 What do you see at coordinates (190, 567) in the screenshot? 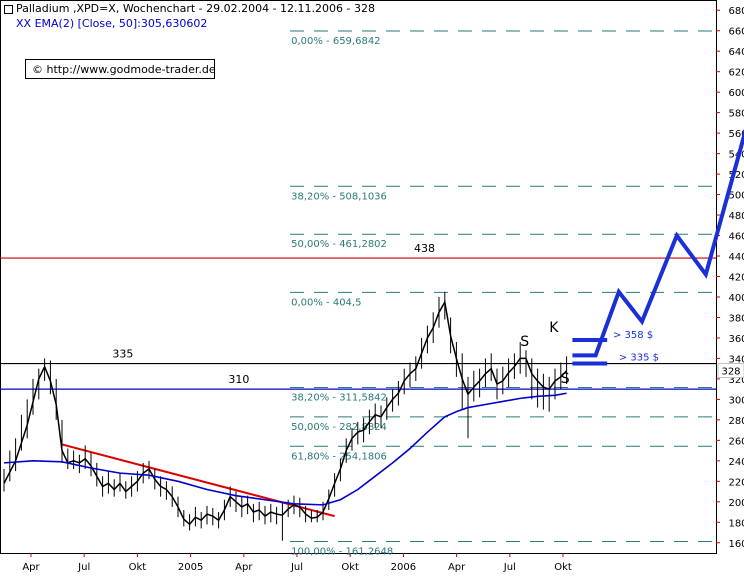
I see `x-tick-label: 2005` at bounding box center [190, 567].